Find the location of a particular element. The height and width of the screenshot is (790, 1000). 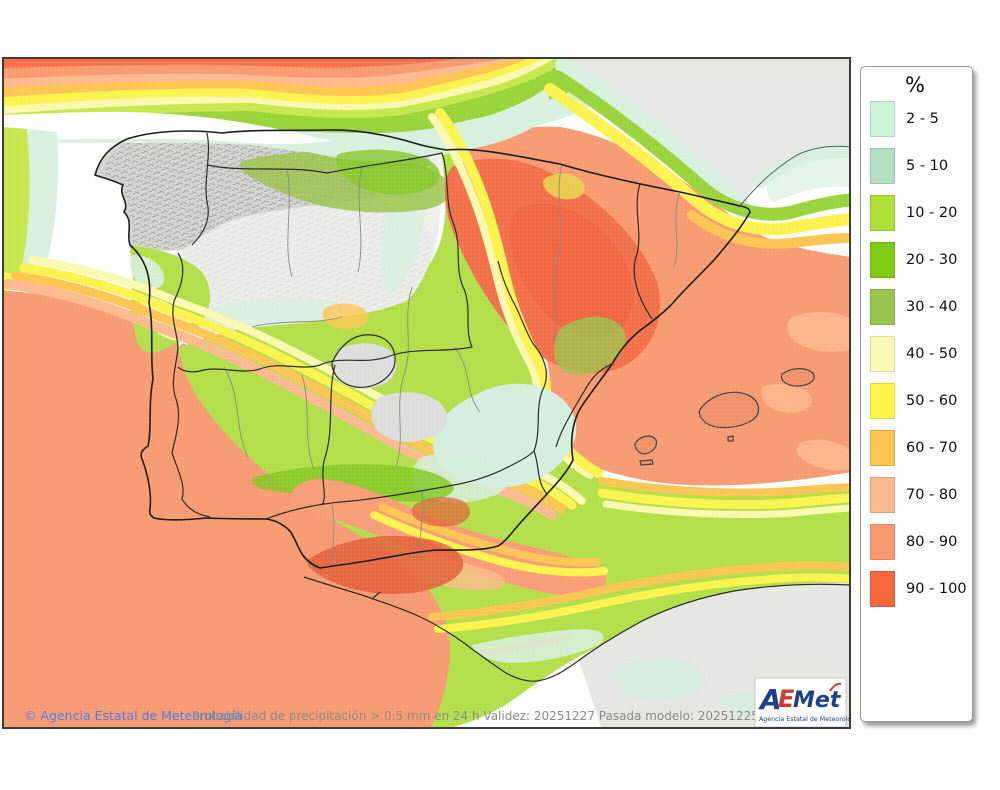

legend-row: 20 - 30 is located at coordinates (921, 260).